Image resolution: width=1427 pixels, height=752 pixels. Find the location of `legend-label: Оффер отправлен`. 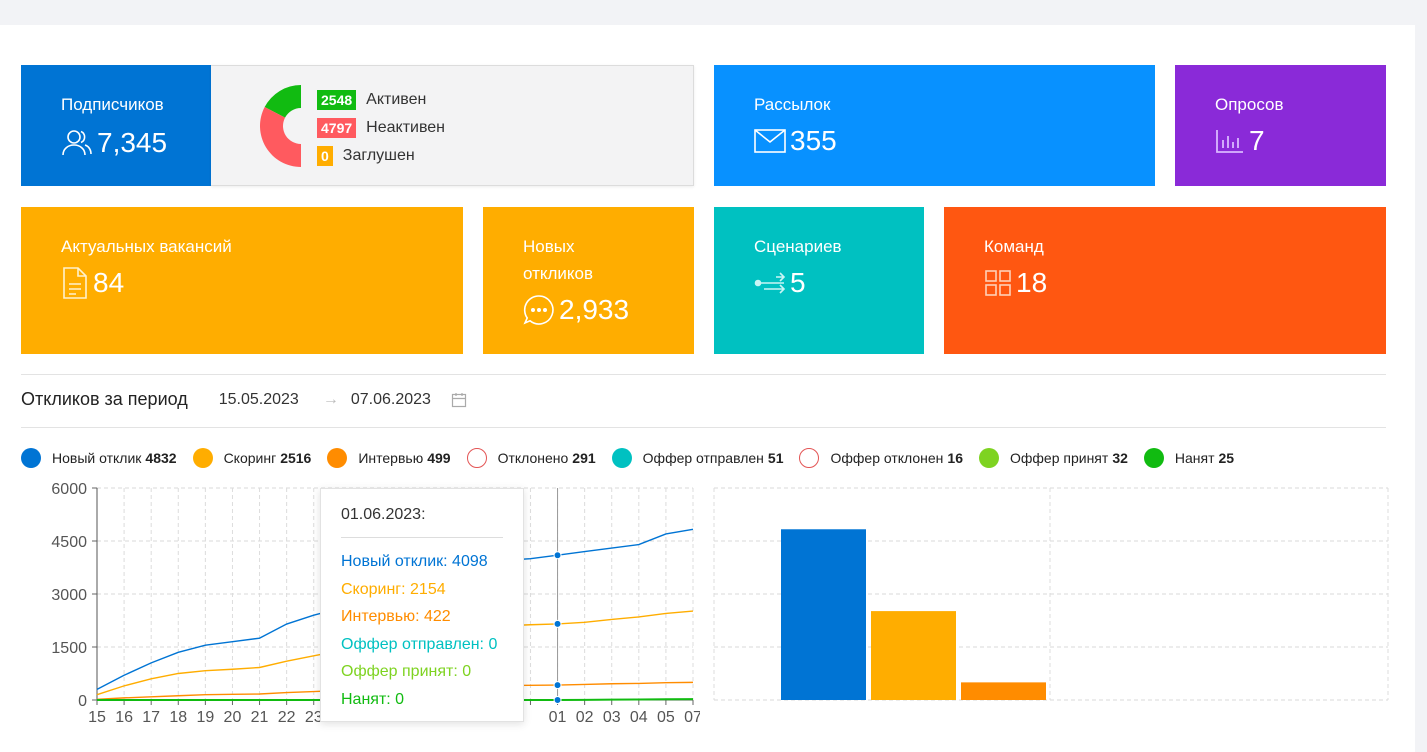

legend-label: Оффер отправлен is located at coordinates (703, 458).